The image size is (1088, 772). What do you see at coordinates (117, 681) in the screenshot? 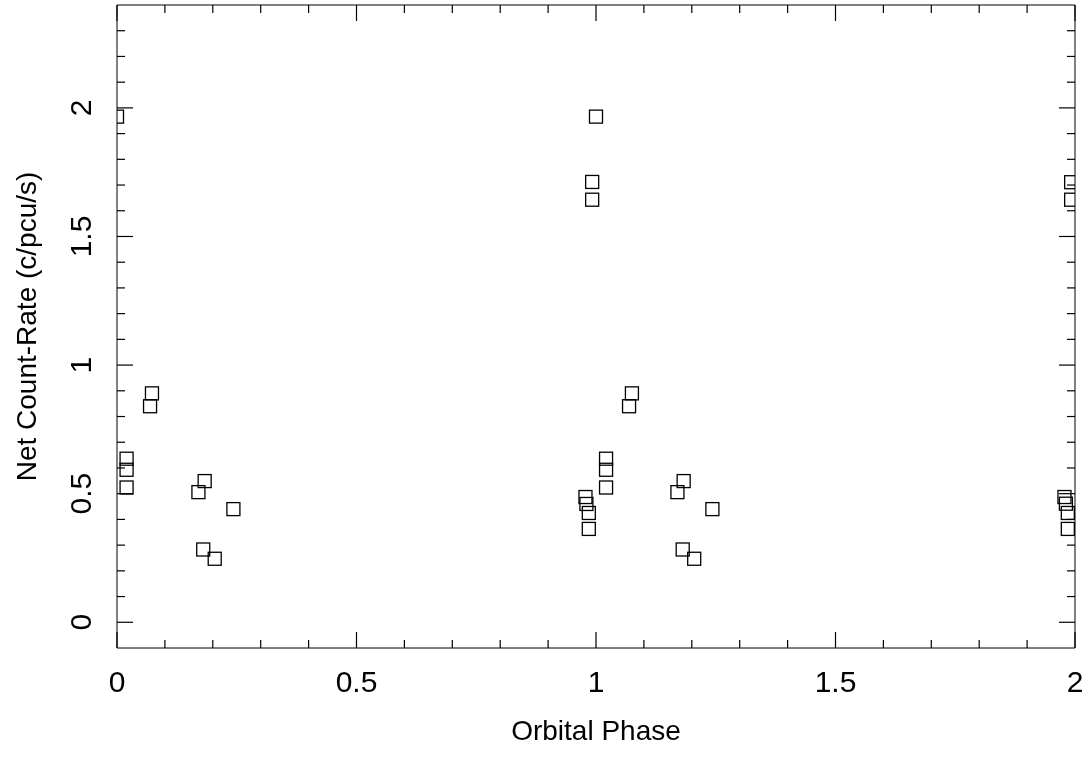
I see `x-tick-label: 0` at bounding box center [117, 681].